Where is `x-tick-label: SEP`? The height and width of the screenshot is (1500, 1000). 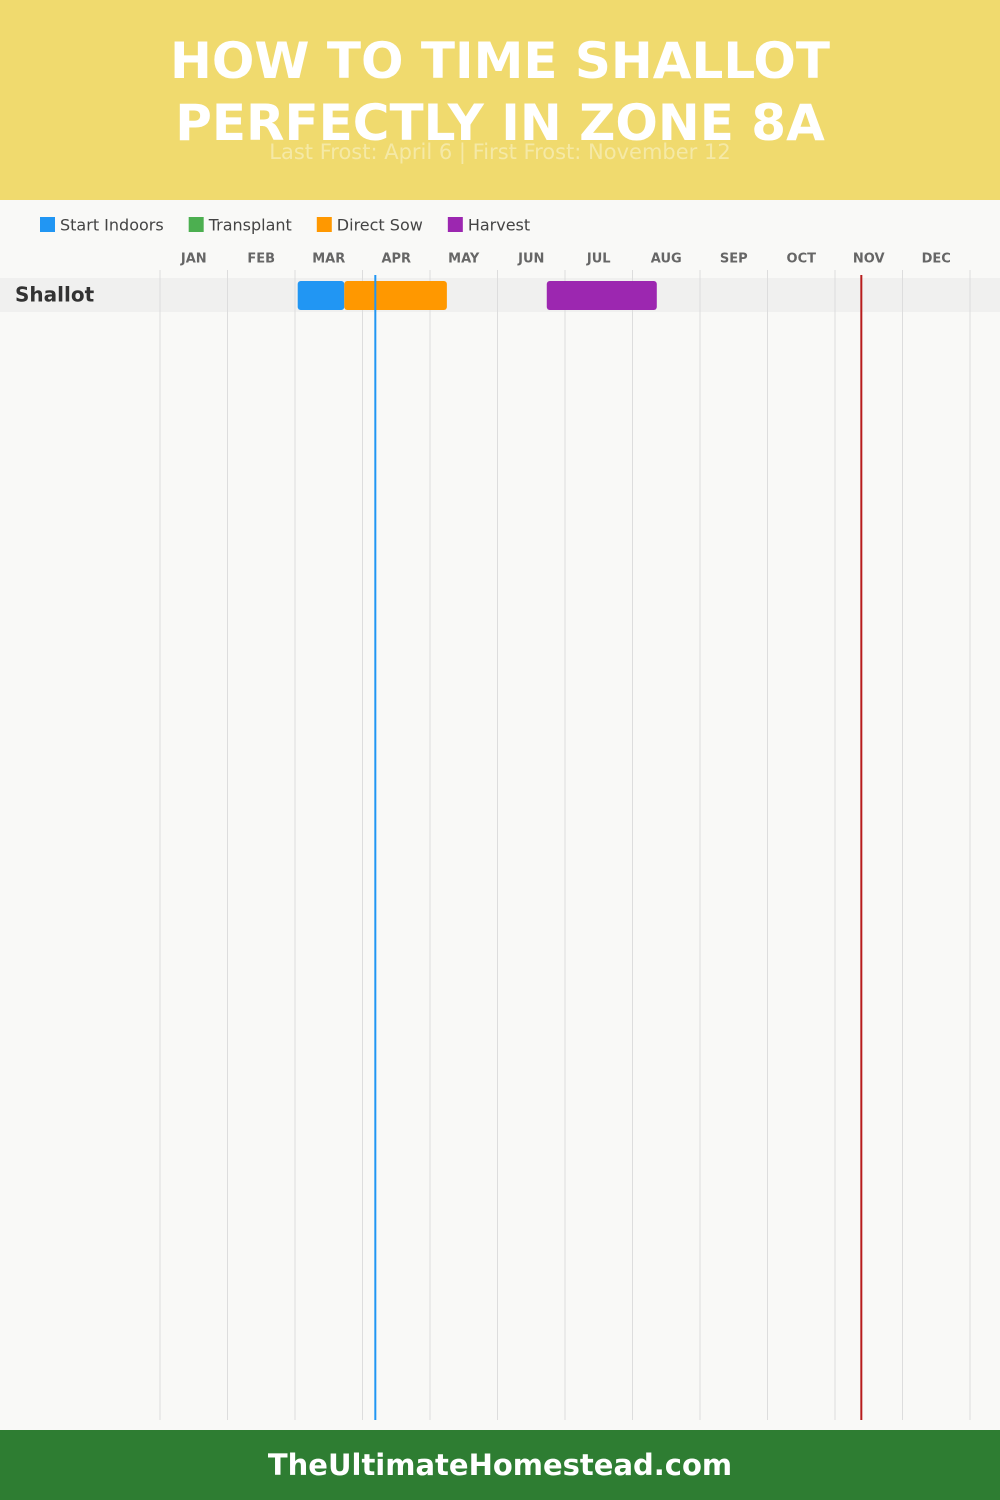
x-tick-label: SEP is located at coordinates (734, 259).